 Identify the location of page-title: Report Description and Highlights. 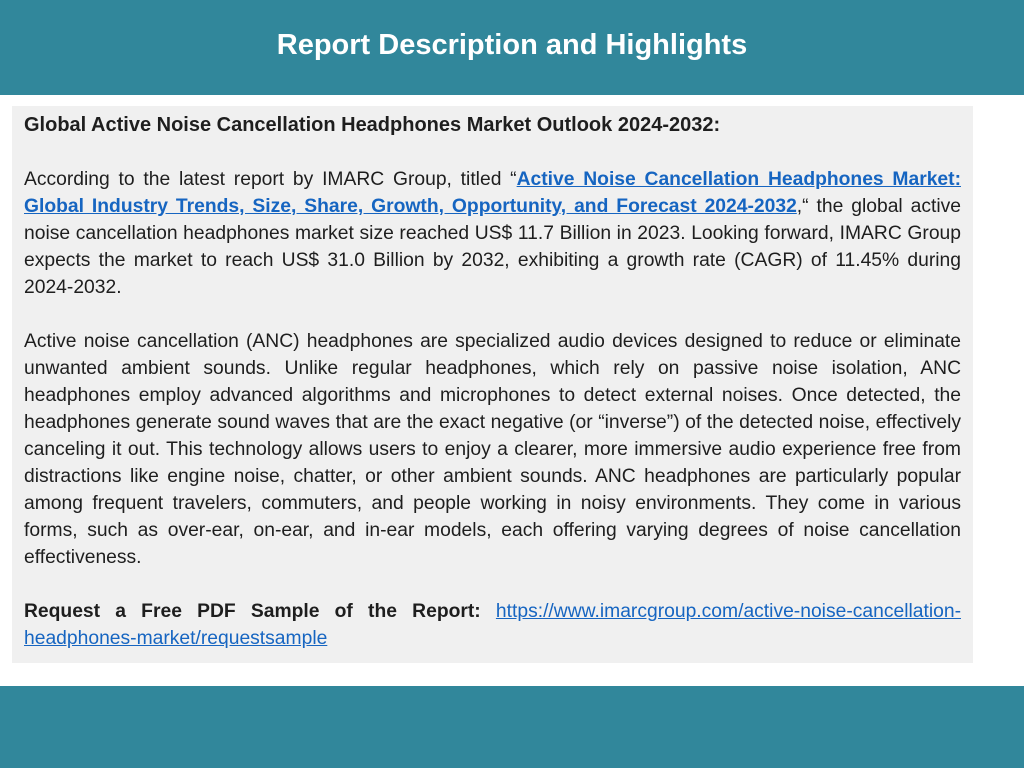
(512, 45).